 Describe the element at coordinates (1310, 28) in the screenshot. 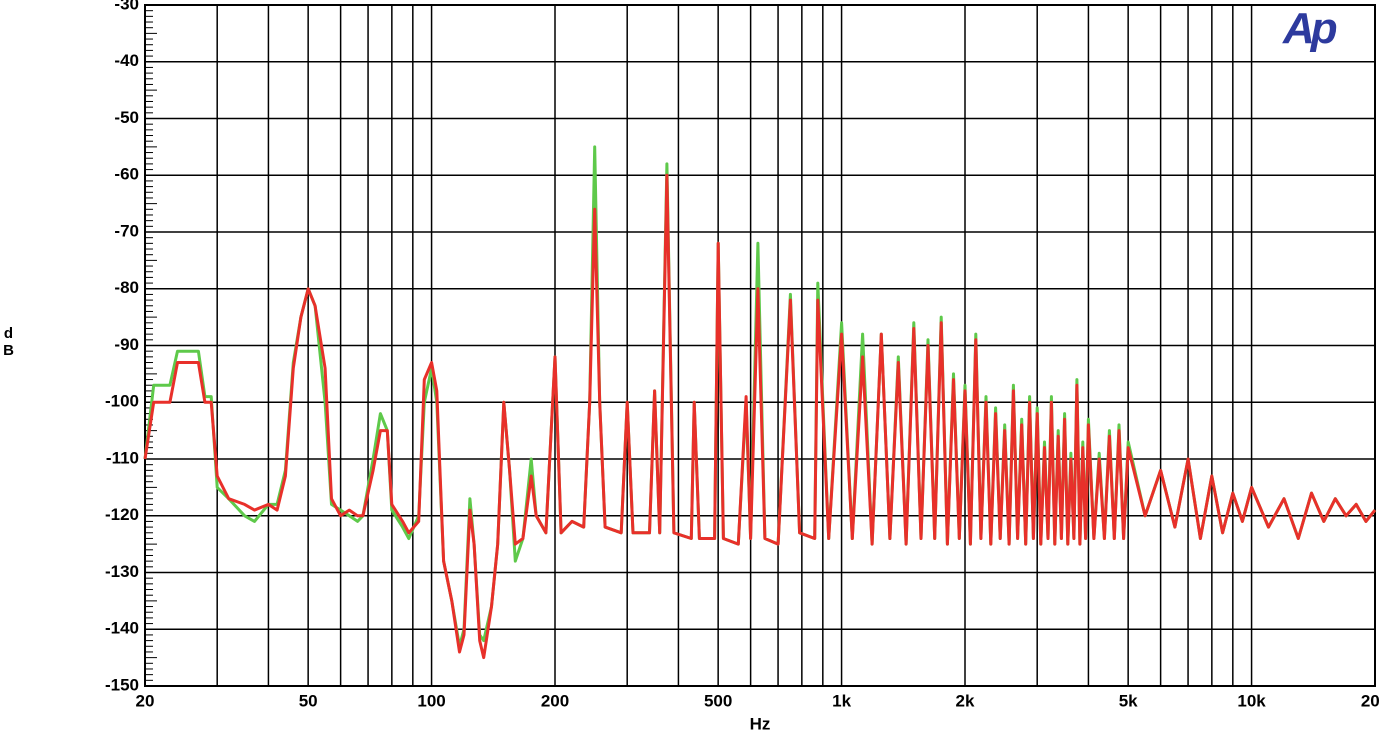

I see `logo: Ap` at that location.